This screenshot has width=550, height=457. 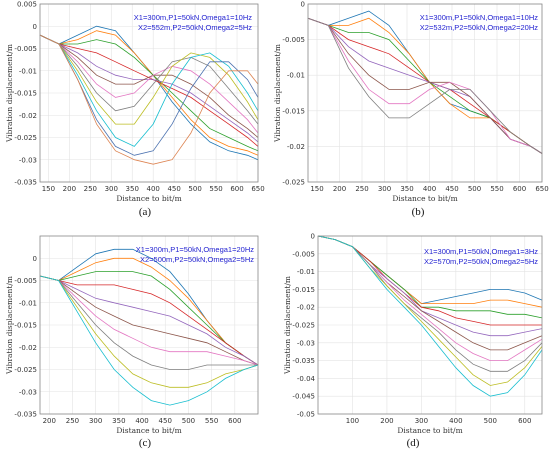 What do you see at coordinates (118, 421) in the screenshot?
I see `x-tick-label-c: 350` at bounding box center [118, 421].